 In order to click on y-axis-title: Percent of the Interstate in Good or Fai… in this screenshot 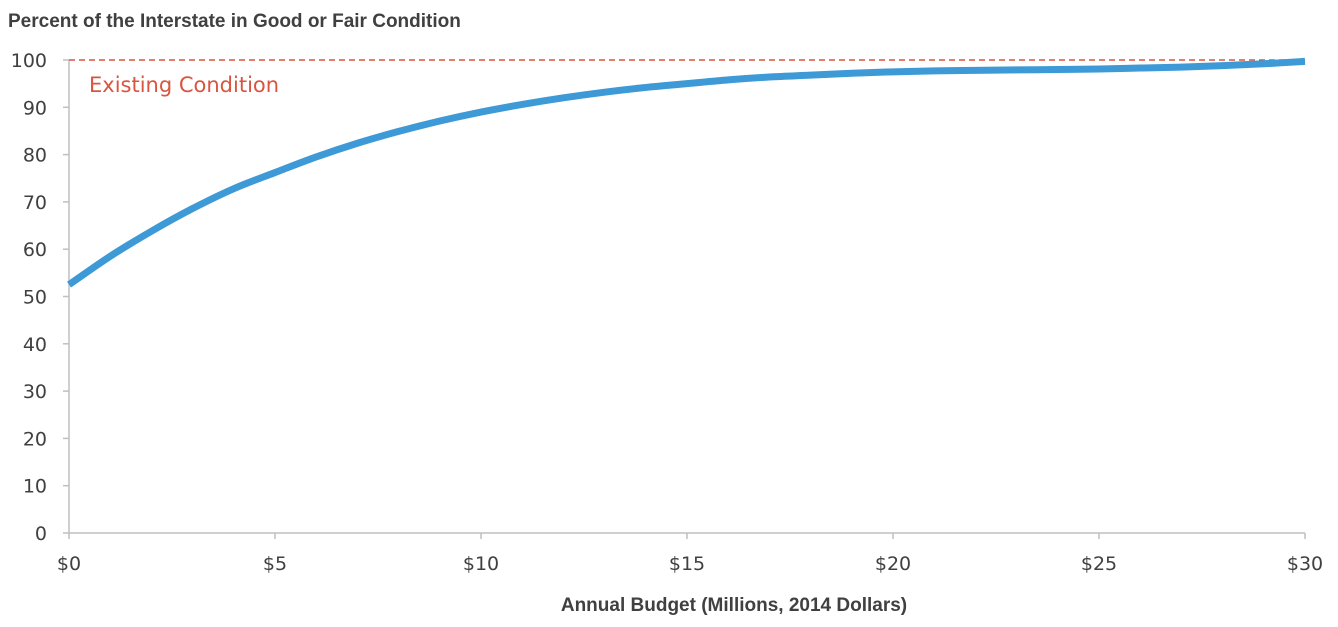, I will do `click(234, 21)`.